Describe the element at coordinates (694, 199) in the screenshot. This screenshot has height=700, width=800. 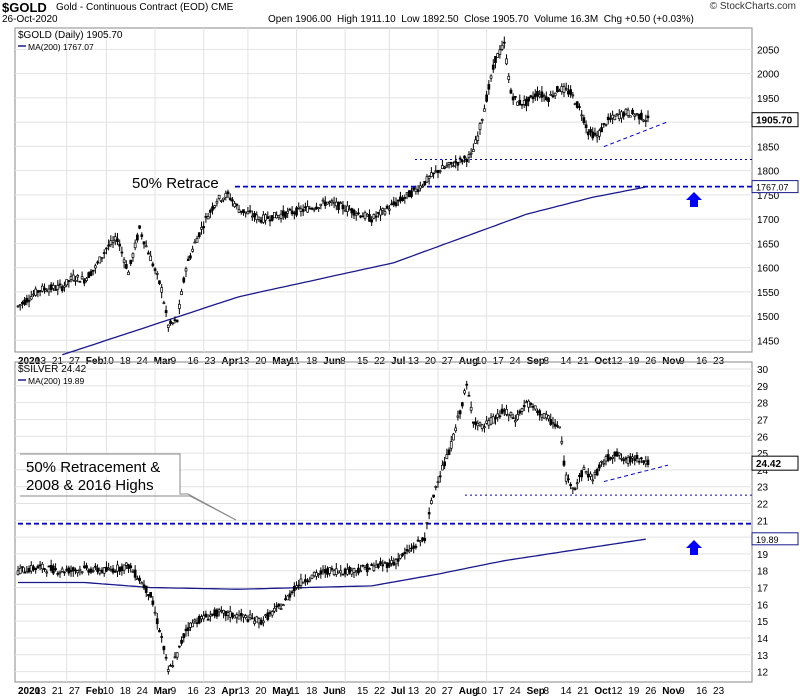
I see `up-arrow-icon` at that location.